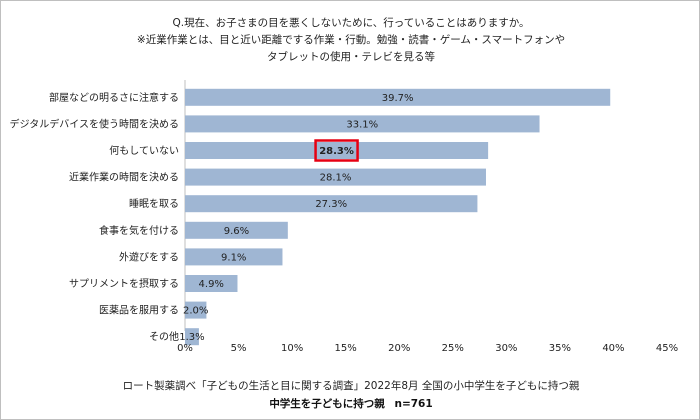 This screenshot has width=700, height=420. I want to click on question-line-3: タブレットの使用・テレビを見る等, so click(351, 57).